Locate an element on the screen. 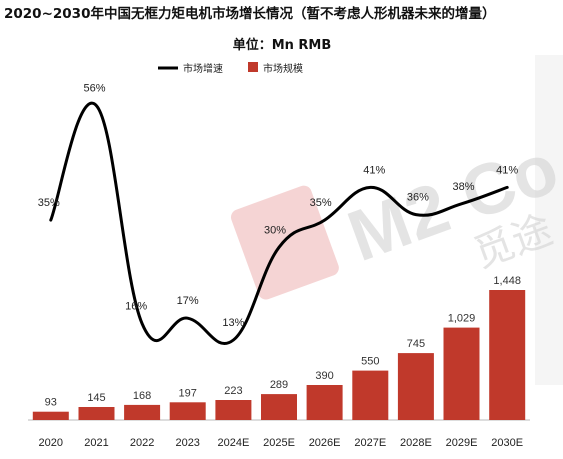  bar-2024E is located at coordinates (233, 410).